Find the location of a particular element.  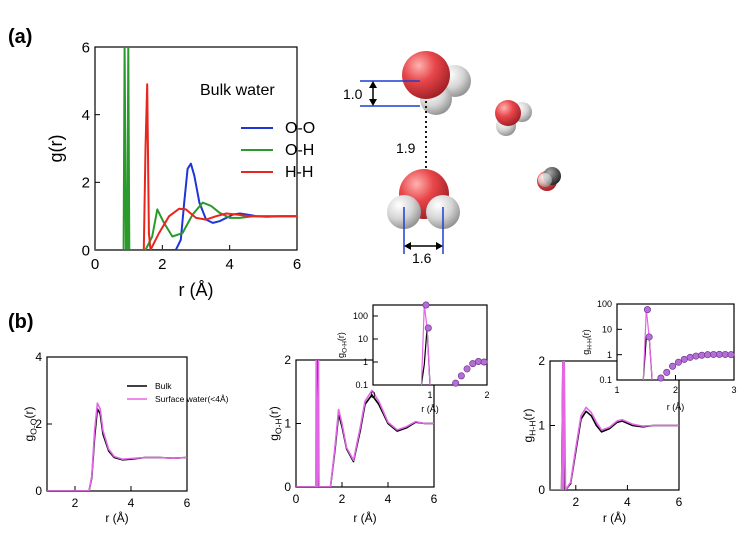

panel-label-a: (a) is located at coordinates (20, 37).